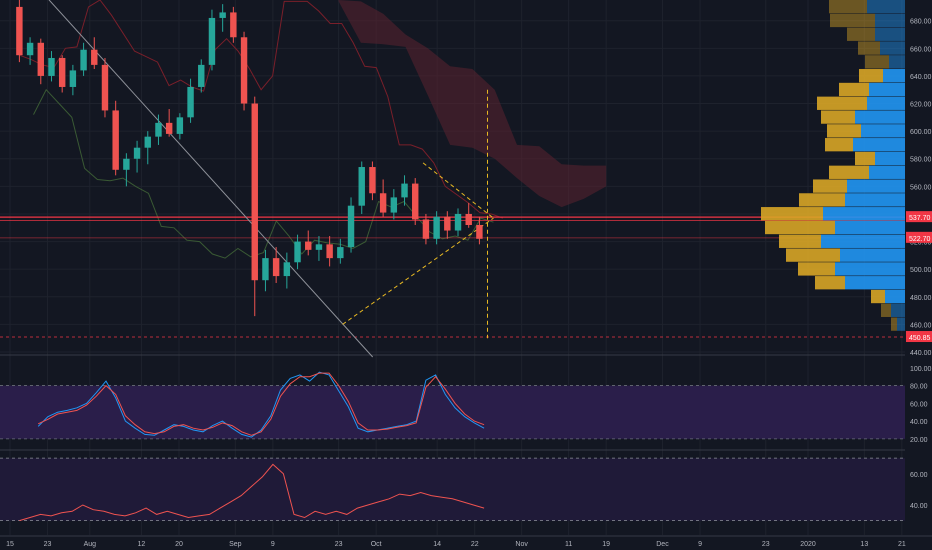 The width and height of the screenshot is (932, 550). I want to click on stoch-rsi-panel, so click(452, 405).